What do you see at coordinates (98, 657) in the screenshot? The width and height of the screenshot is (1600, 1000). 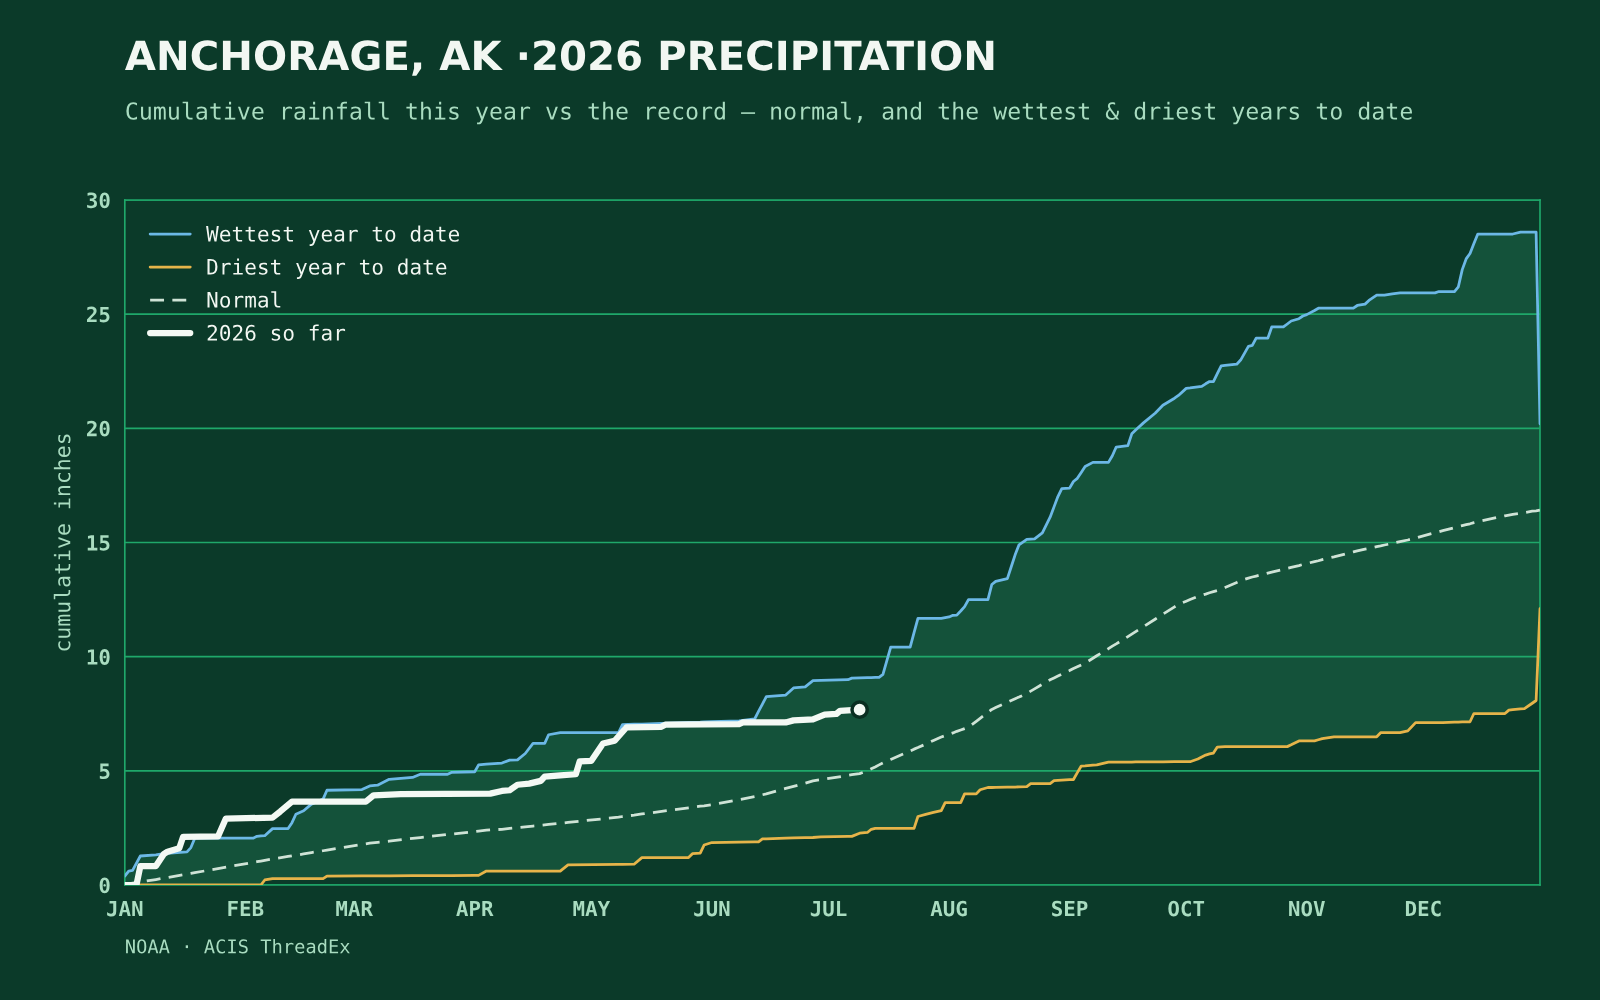 I see `y-tick-label: 10` at bounding box center [98, 657].